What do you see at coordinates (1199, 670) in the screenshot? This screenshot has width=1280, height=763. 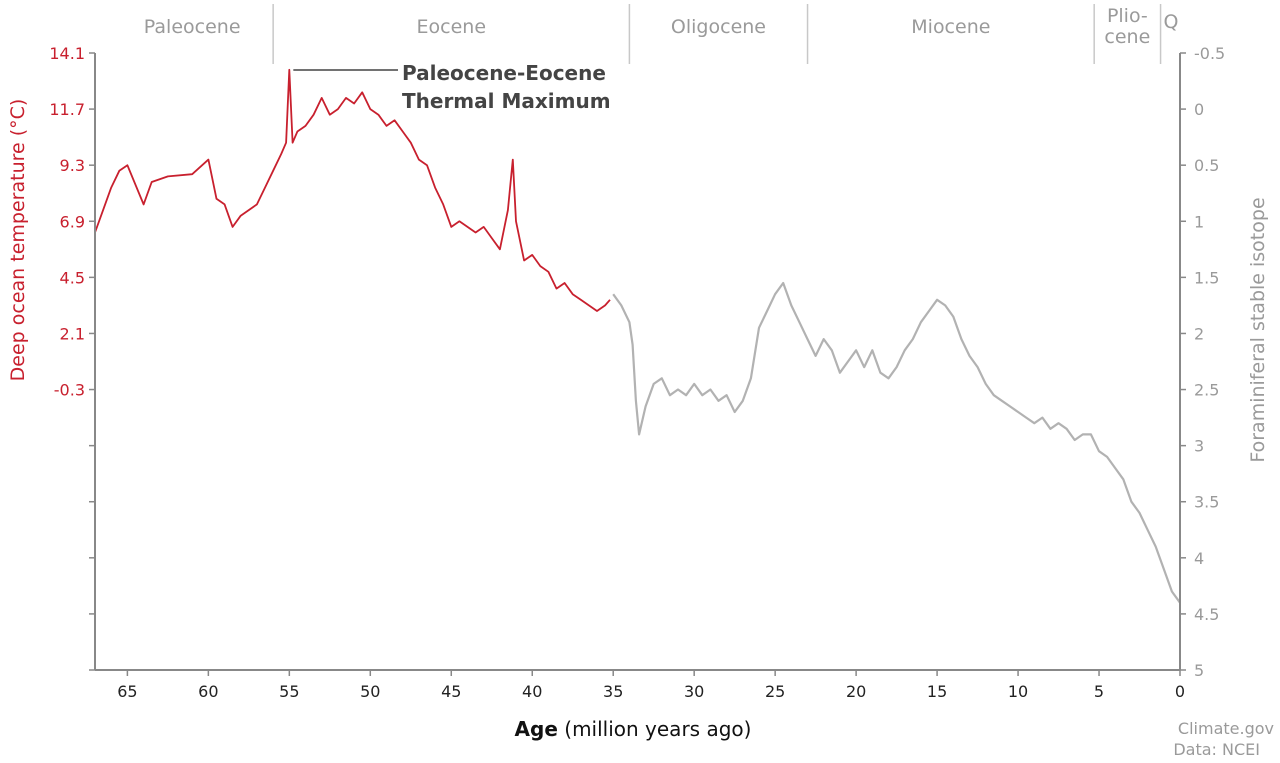 I see `y-right-tick-label: 5` at bounding box center [1199, 670].